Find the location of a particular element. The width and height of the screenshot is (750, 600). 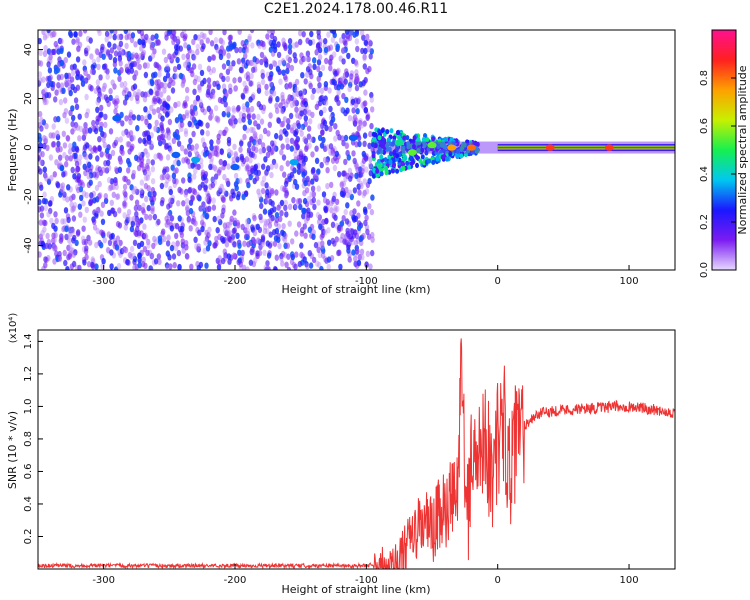

colorbar-tick-label: 0.8 is located at coordinates (704, 78).